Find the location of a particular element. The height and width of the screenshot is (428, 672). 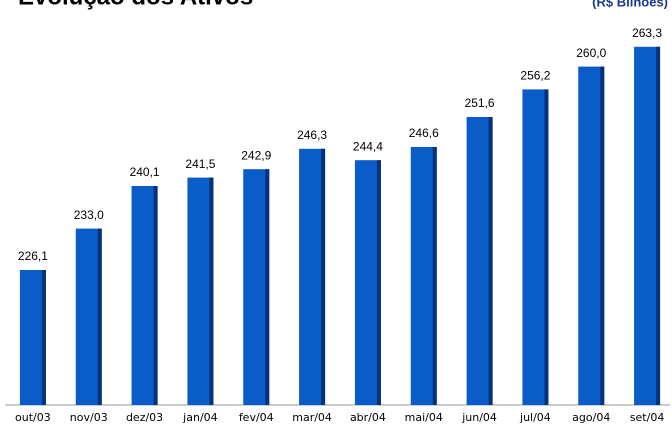

value-label: 240,1 is located at coordinates (145, 172).